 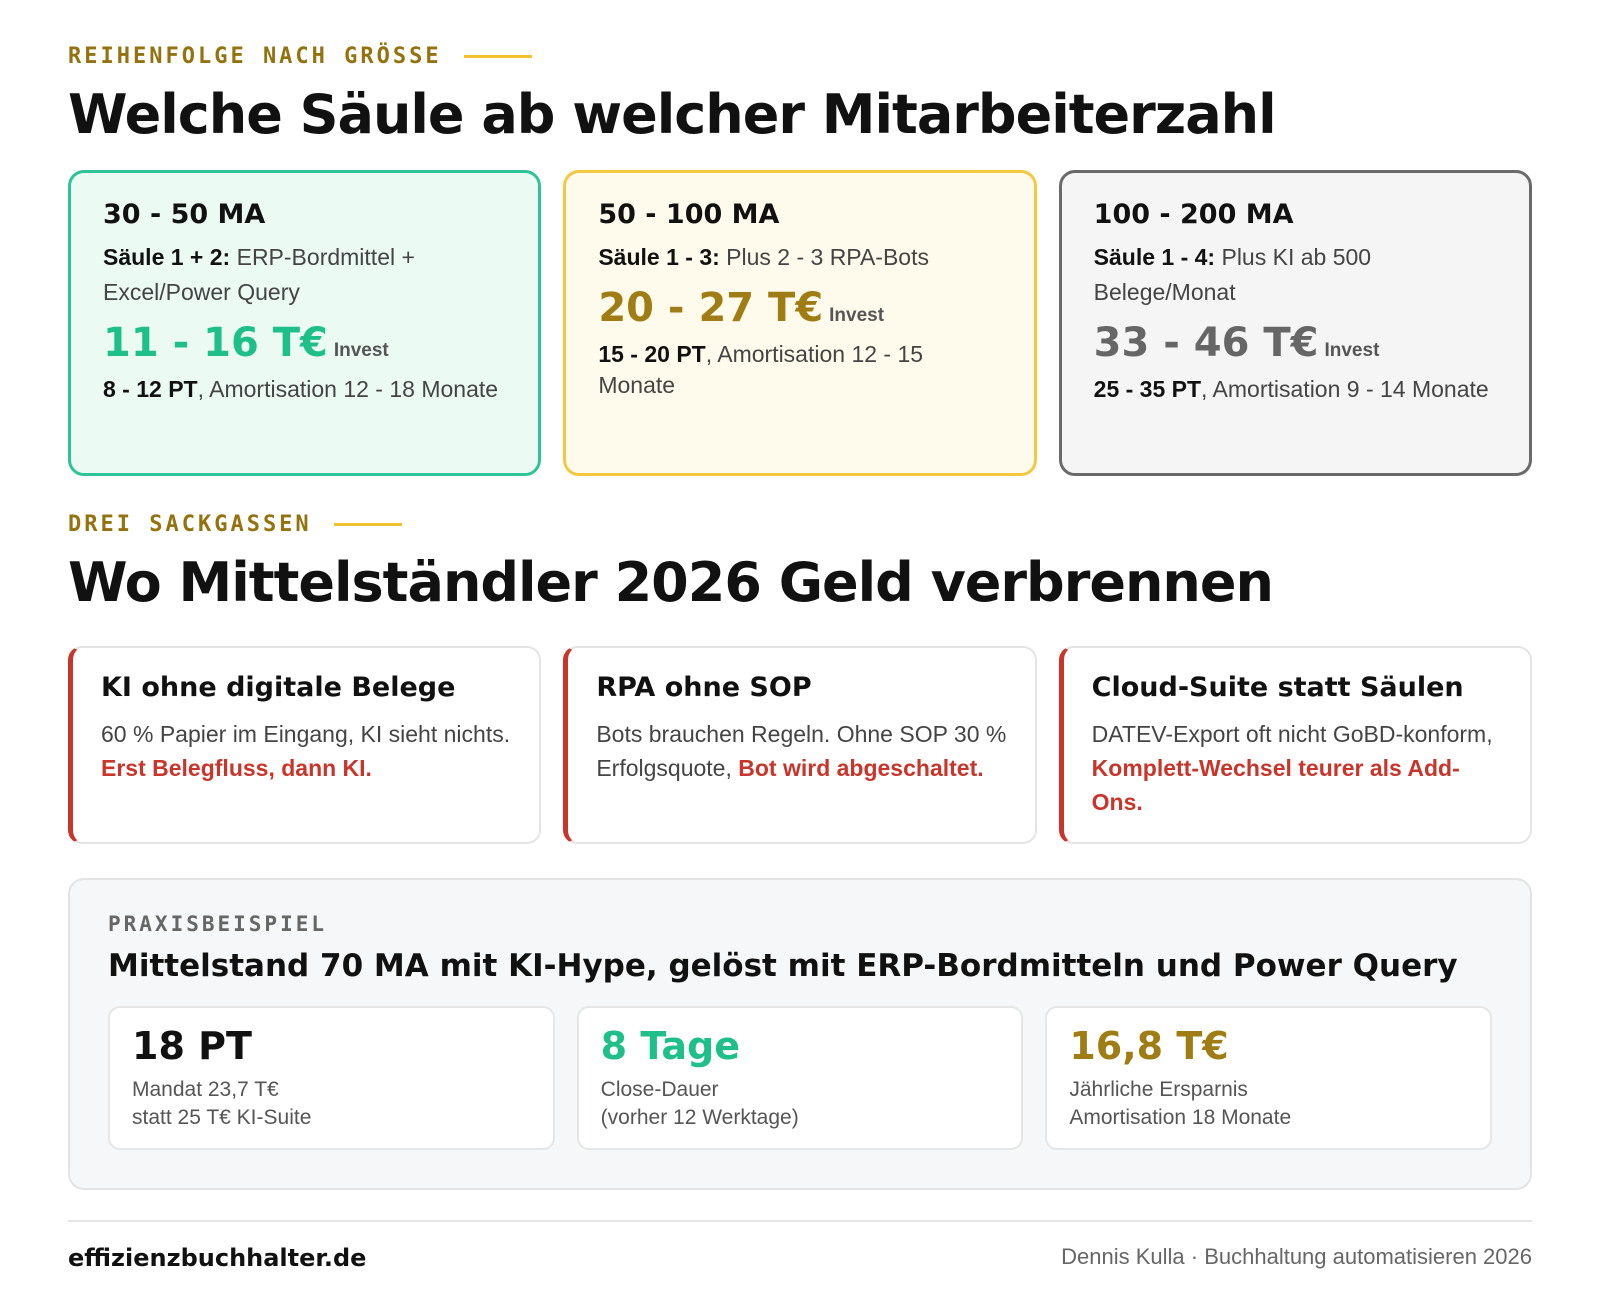 I want to click on amount: 20 - 27 T€ Invest, so click(x=799, y=308).